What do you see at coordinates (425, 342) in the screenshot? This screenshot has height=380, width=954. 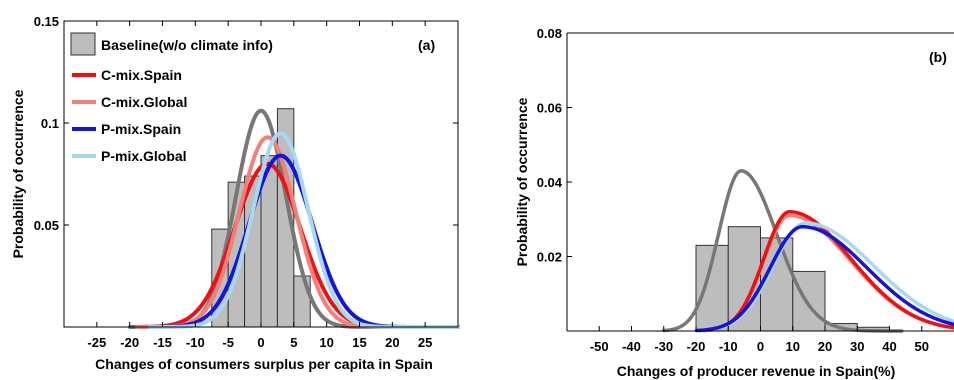 I see `x-tick-label: 25` at bounding box center [425, 342].